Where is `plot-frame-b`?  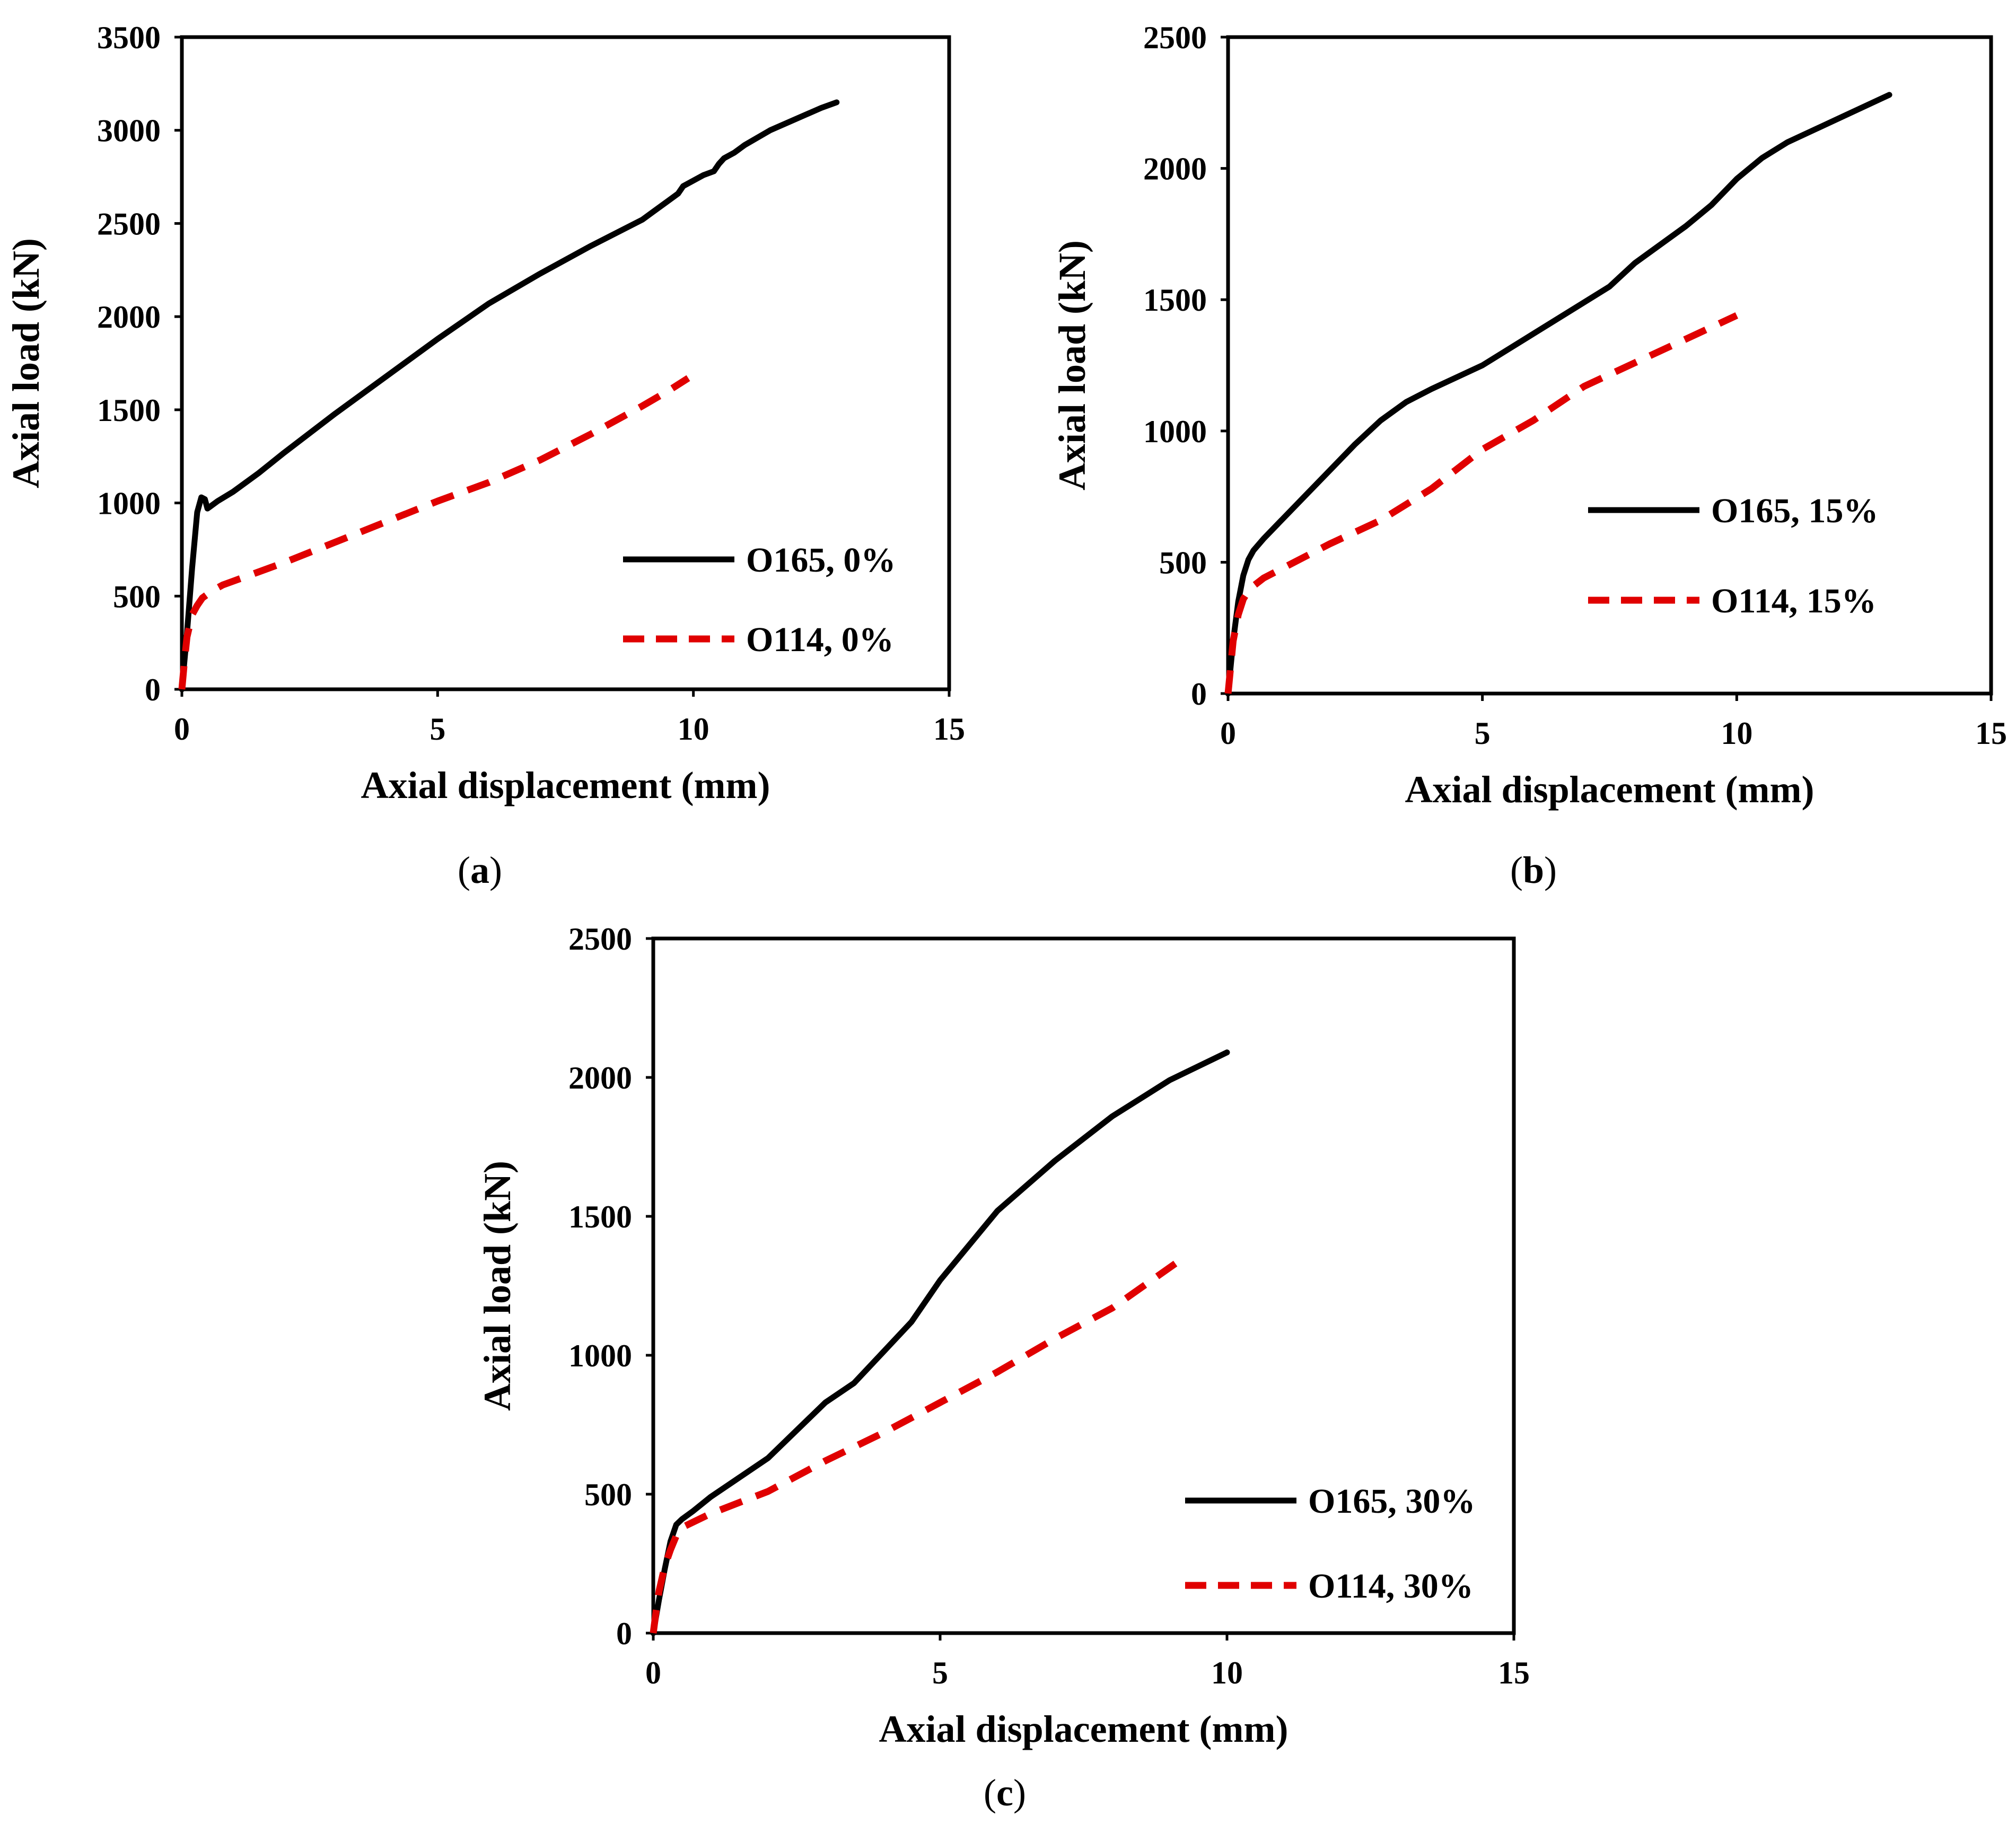
plot-frame-b is located at coordinates (1609, 365).